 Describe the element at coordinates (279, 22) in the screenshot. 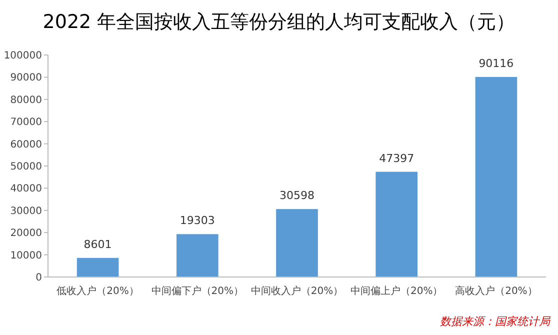

I see `chart-title: 2022 年全国按收入五等份分组的人均可支配收入（元）` at that location.